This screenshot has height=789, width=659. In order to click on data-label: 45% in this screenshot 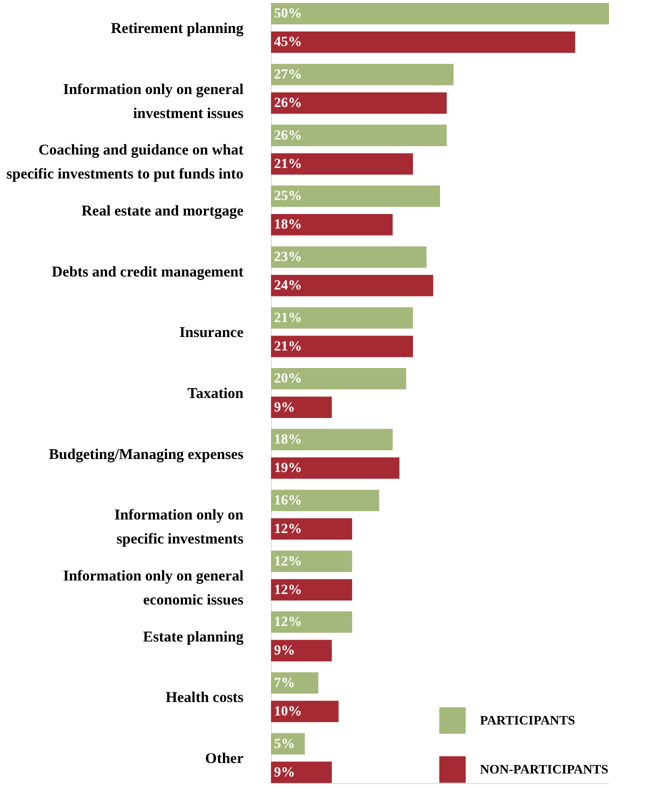, I will do `click(288, 42)`.